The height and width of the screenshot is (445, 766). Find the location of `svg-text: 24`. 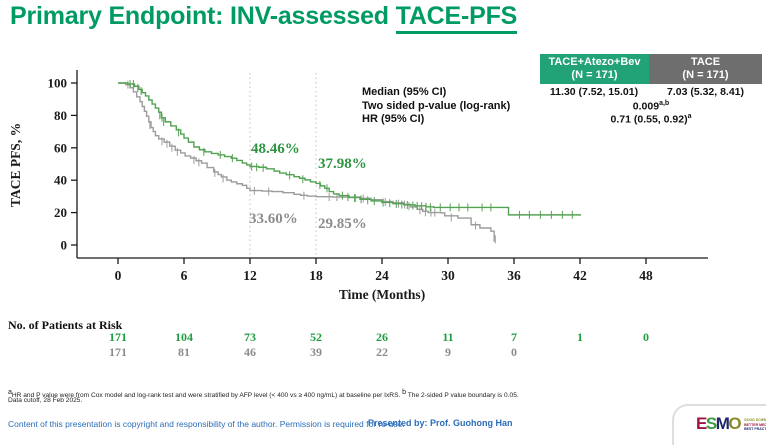

svg-text: 24 is located at coordinates (382, 275).